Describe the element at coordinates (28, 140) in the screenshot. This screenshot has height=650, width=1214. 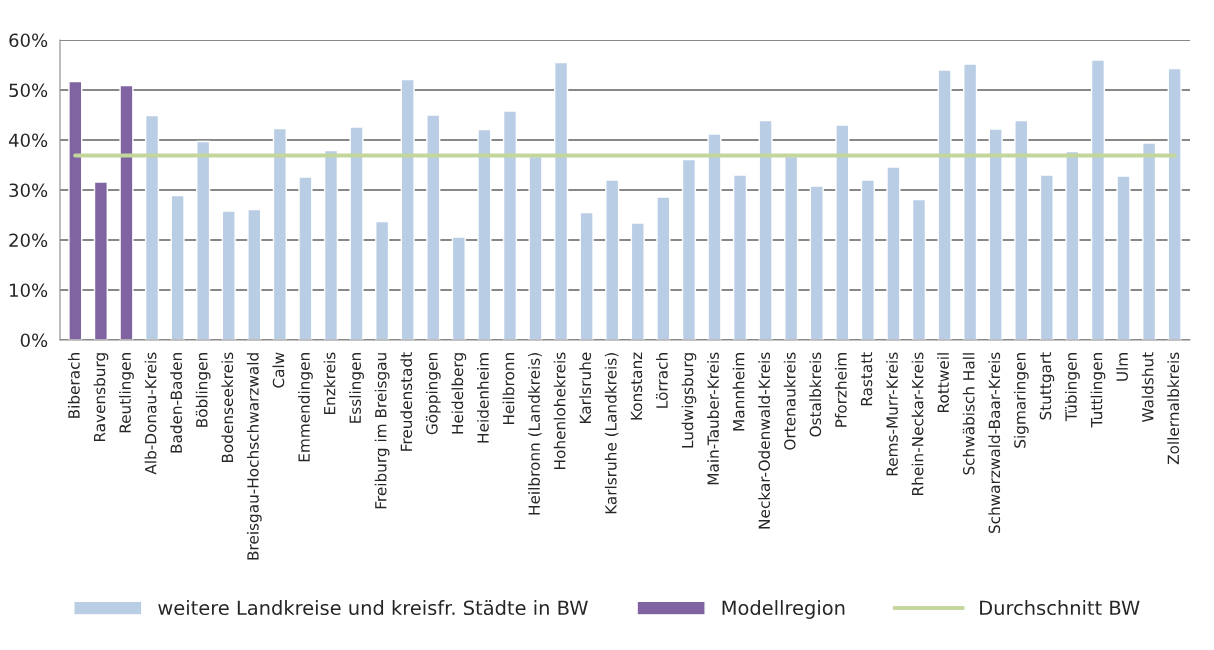
I see `y-tick-label: 40%` at that location.